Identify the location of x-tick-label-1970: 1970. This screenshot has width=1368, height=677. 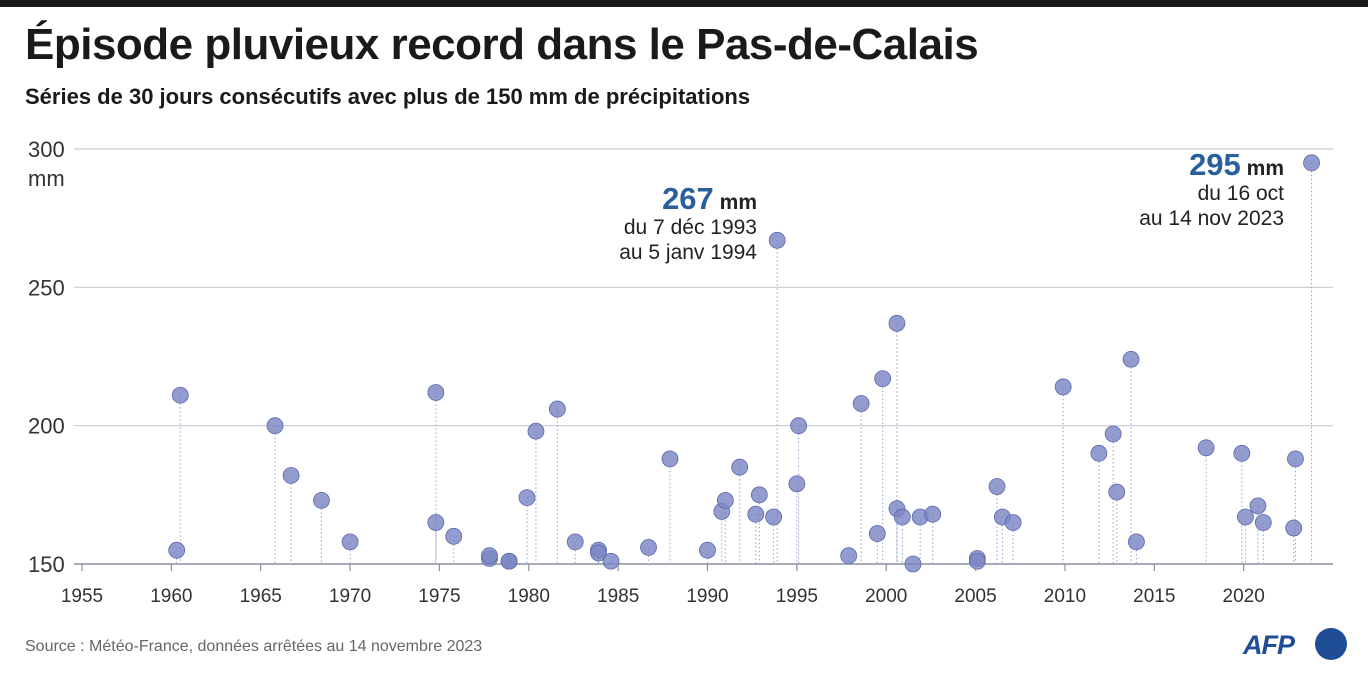
(350, 596).